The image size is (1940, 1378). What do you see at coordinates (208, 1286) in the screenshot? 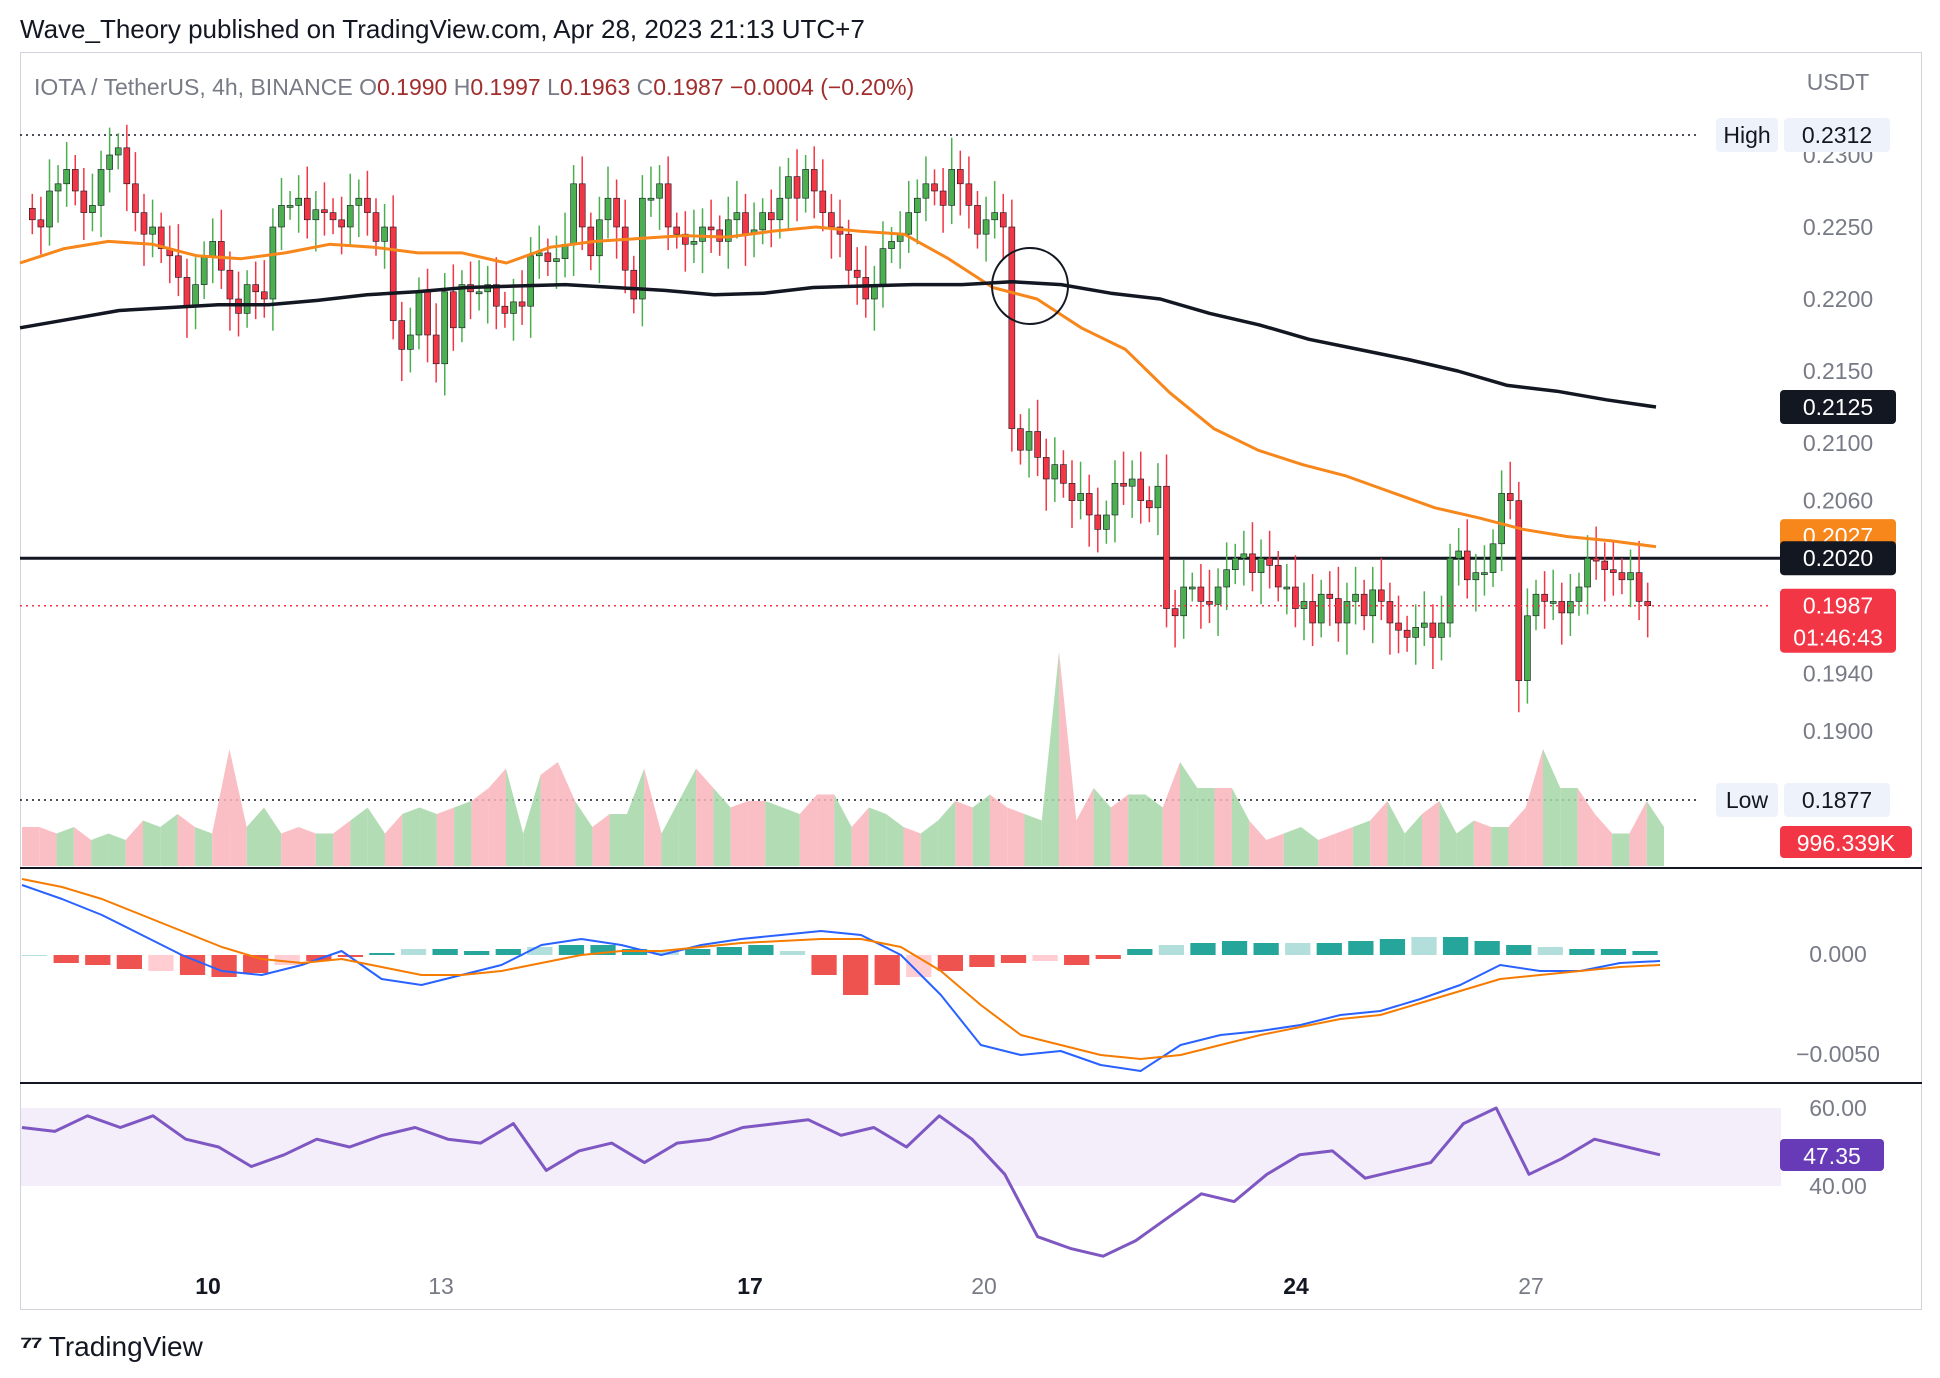
I see `time-axis-tick: 10` at bounding box center [208, 1286].